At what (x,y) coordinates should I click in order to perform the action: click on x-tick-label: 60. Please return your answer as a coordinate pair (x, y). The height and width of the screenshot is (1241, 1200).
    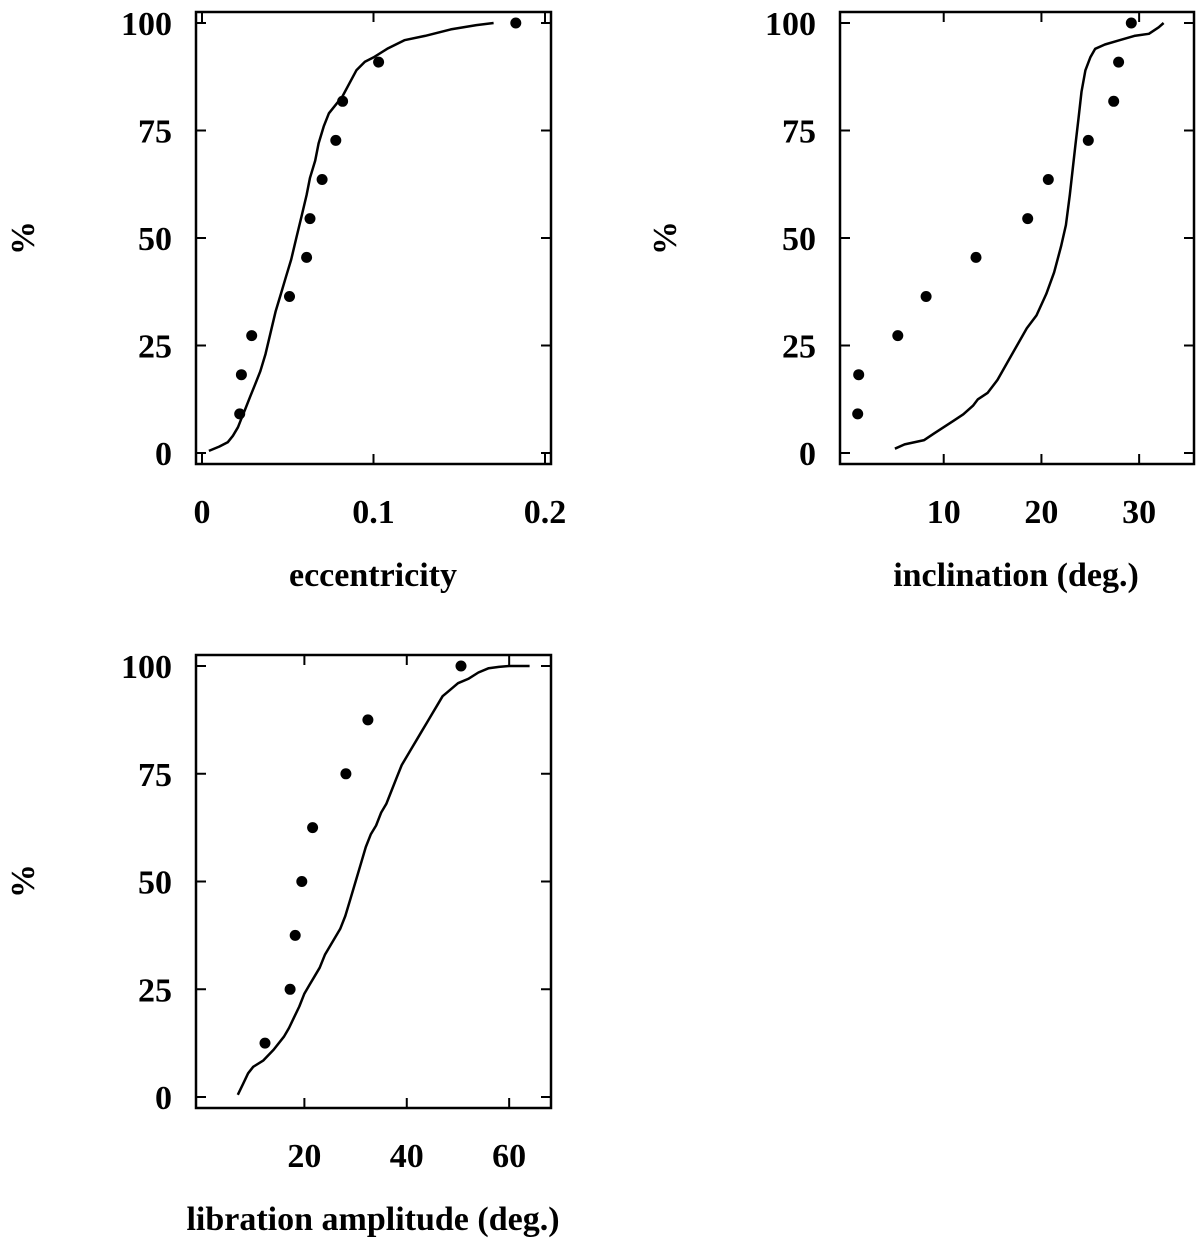
    Looking at the image, I should click on (509, 1156).